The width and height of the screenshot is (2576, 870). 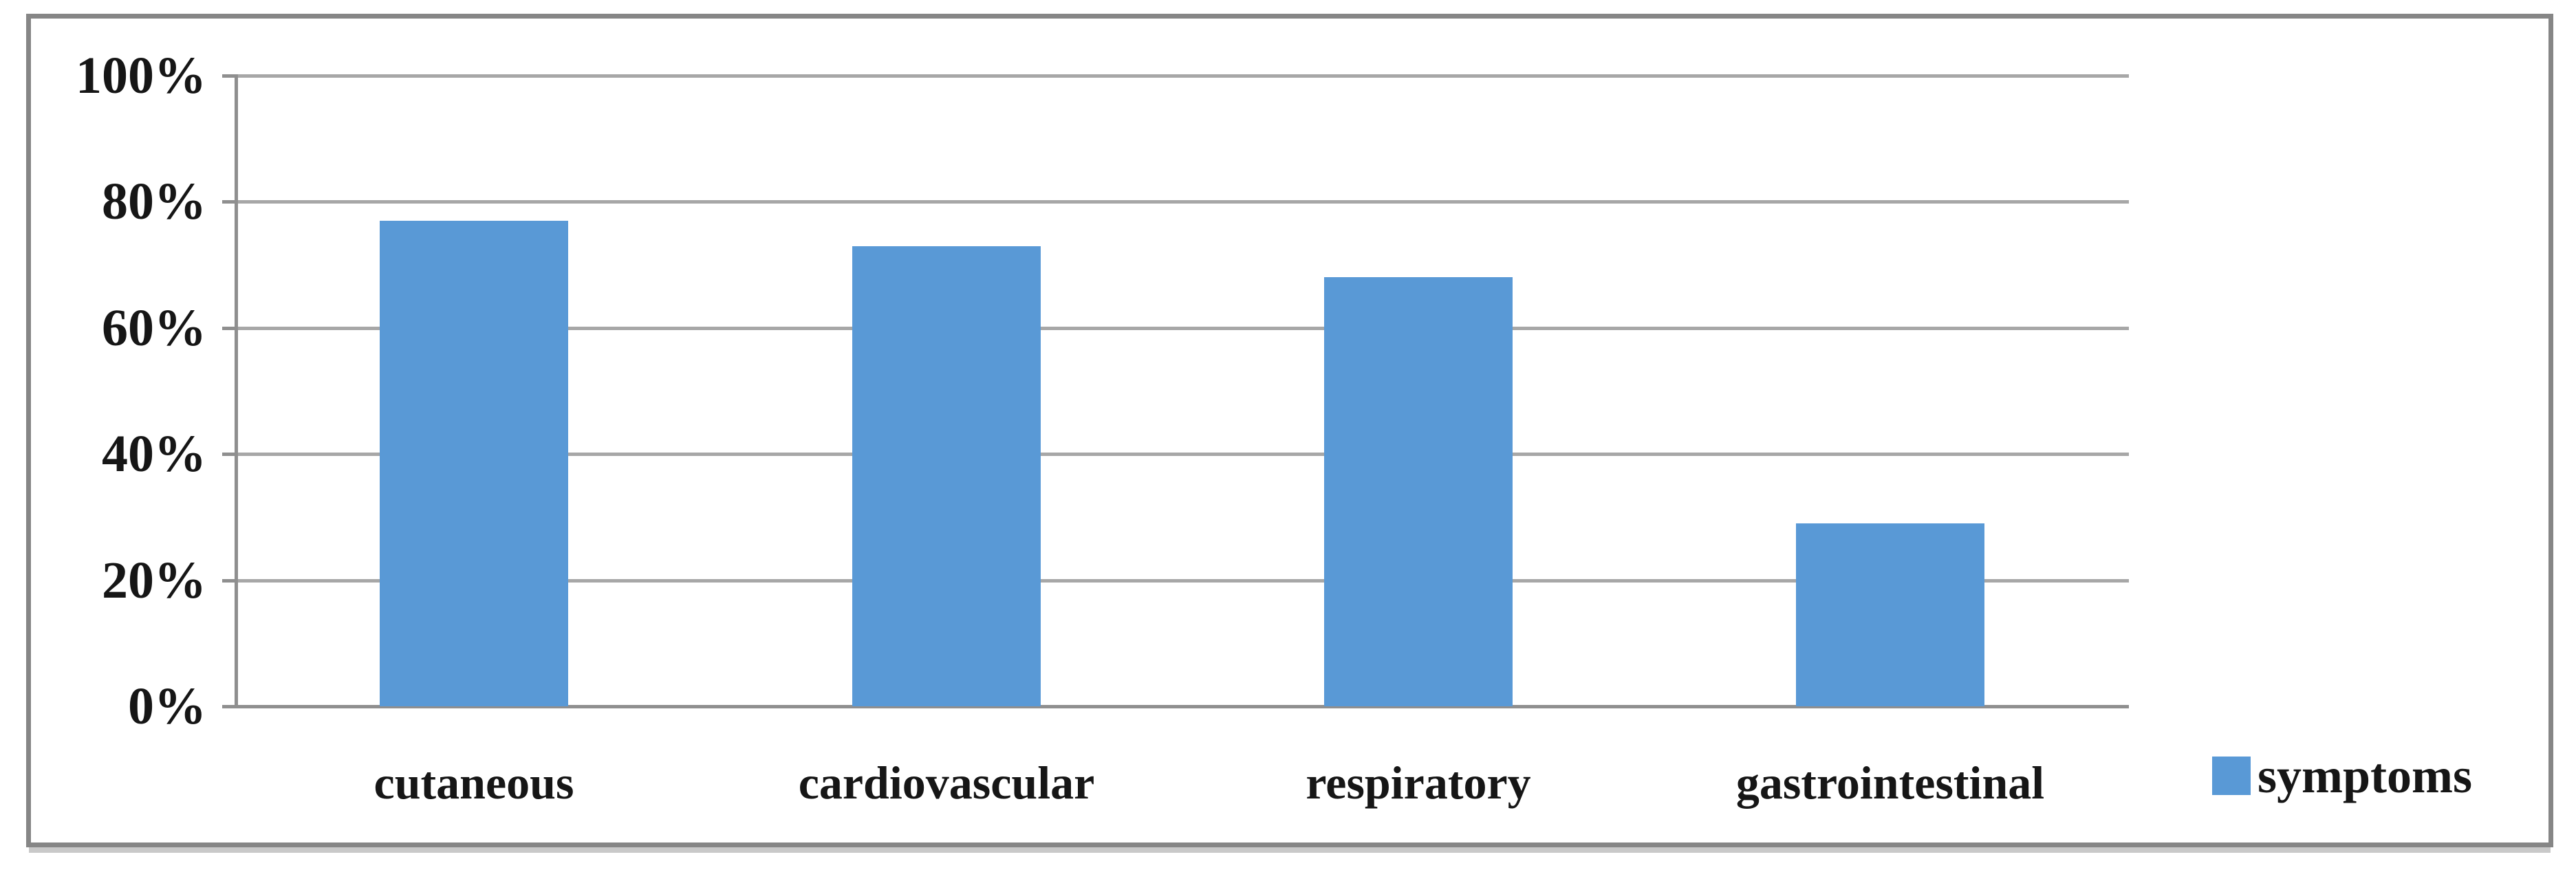 I want to click on category-label-respiratory: respiratory, so click(x=1419, y=783).